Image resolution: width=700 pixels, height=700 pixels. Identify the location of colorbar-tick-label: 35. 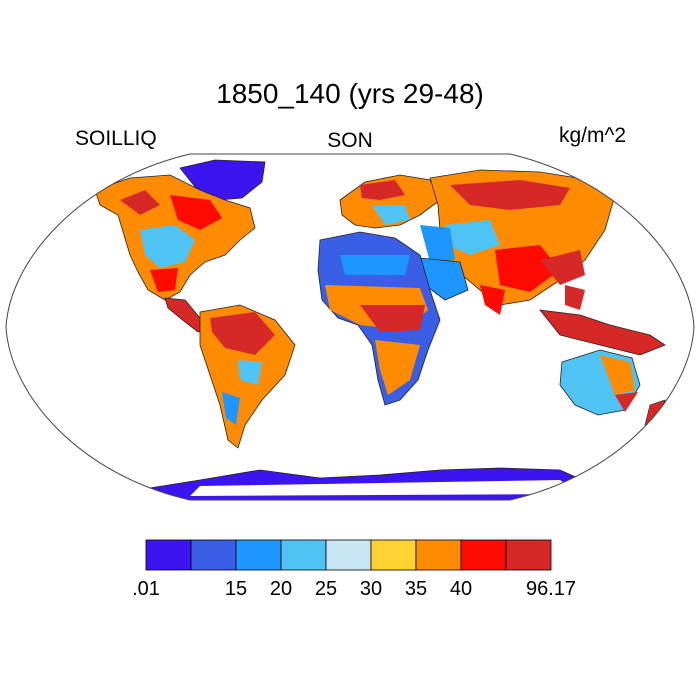
(416, 589).